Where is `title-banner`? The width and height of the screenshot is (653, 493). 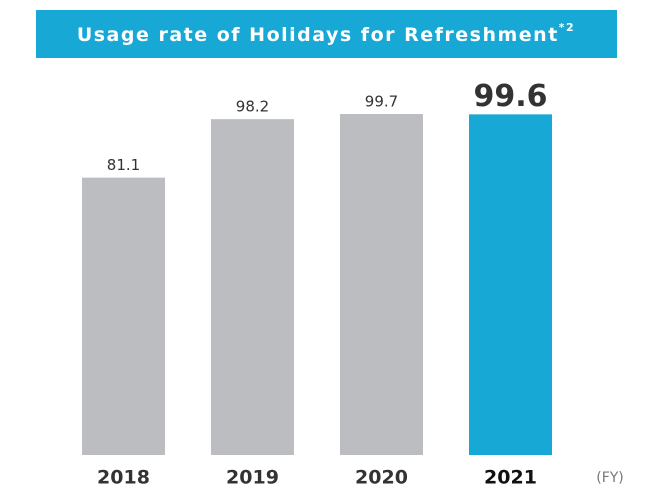
title-banner is located at coordinates (326, 34).